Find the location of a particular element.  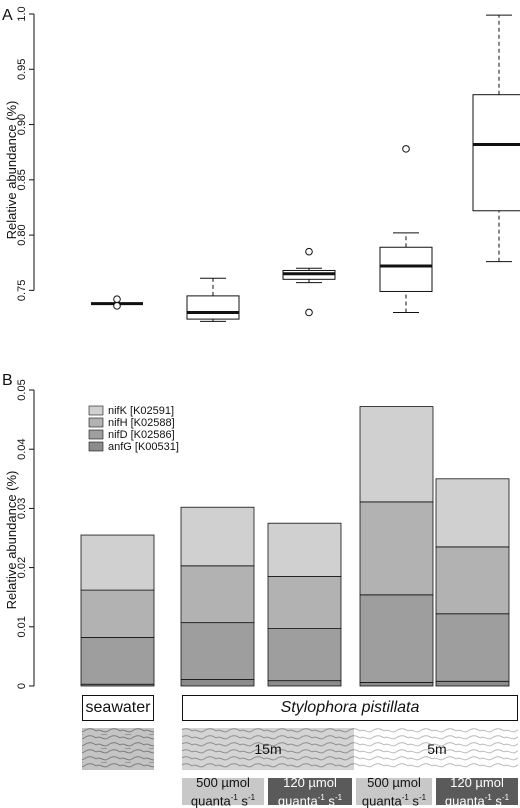

species-label-box: Stylophora pistillata is located at coordinates (350, 708).